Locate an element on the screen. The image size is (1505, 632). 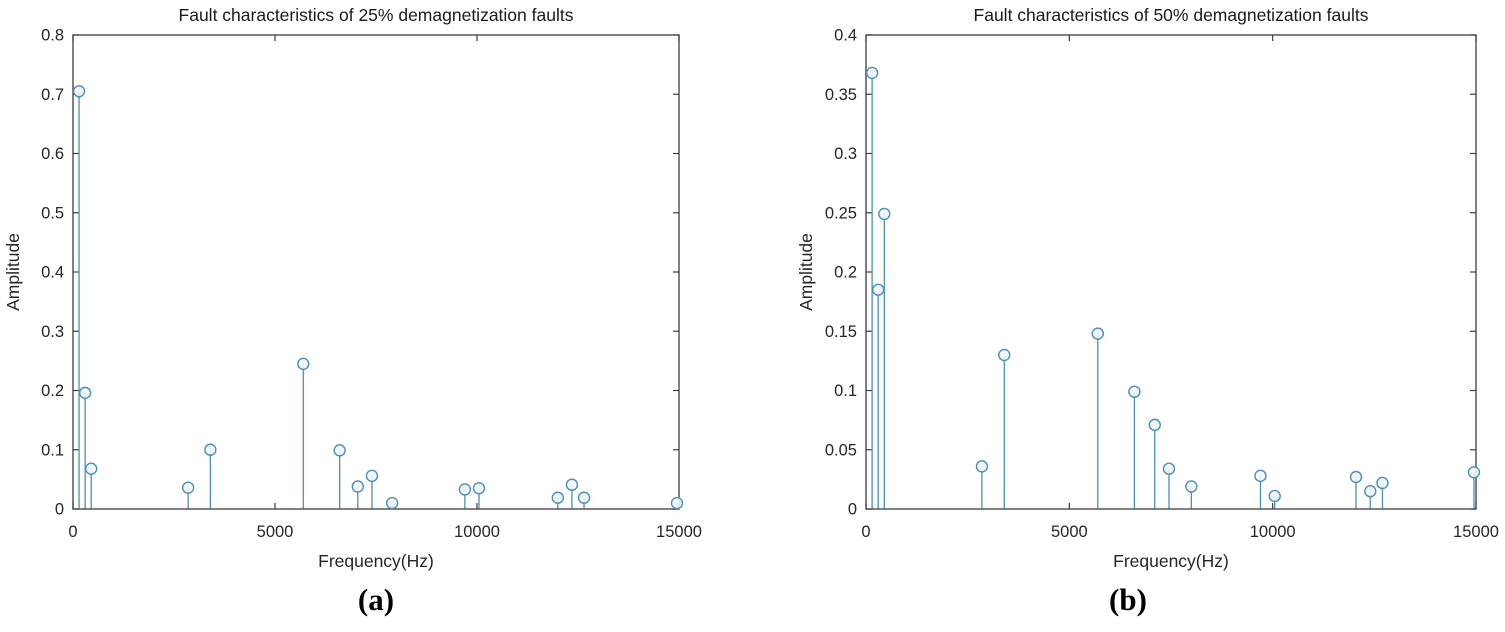
subfigure-caption-a: (a) is located at coordinates (376, 599).